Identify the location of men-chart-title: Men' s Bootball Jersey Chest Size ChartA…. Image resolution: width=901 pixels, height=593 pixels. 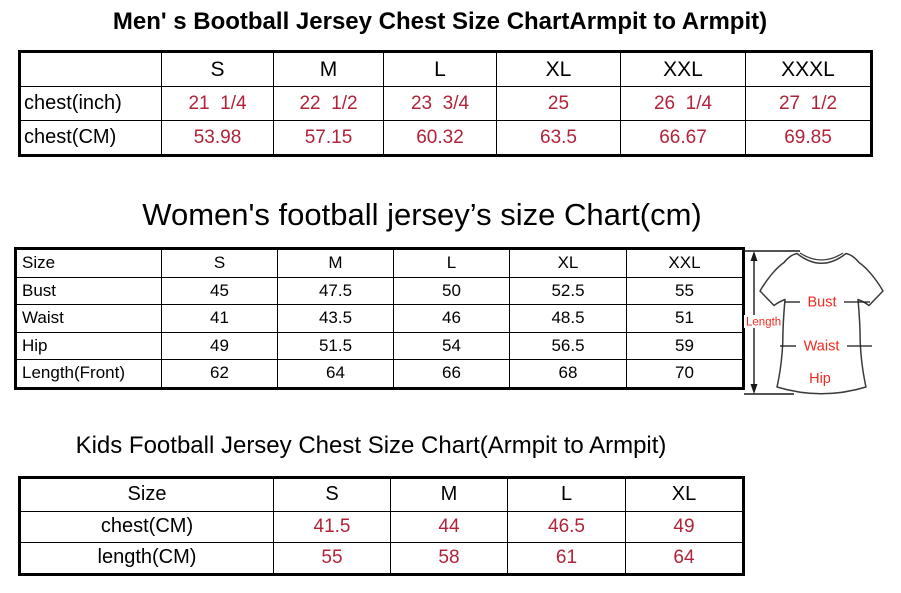
(440, 21).